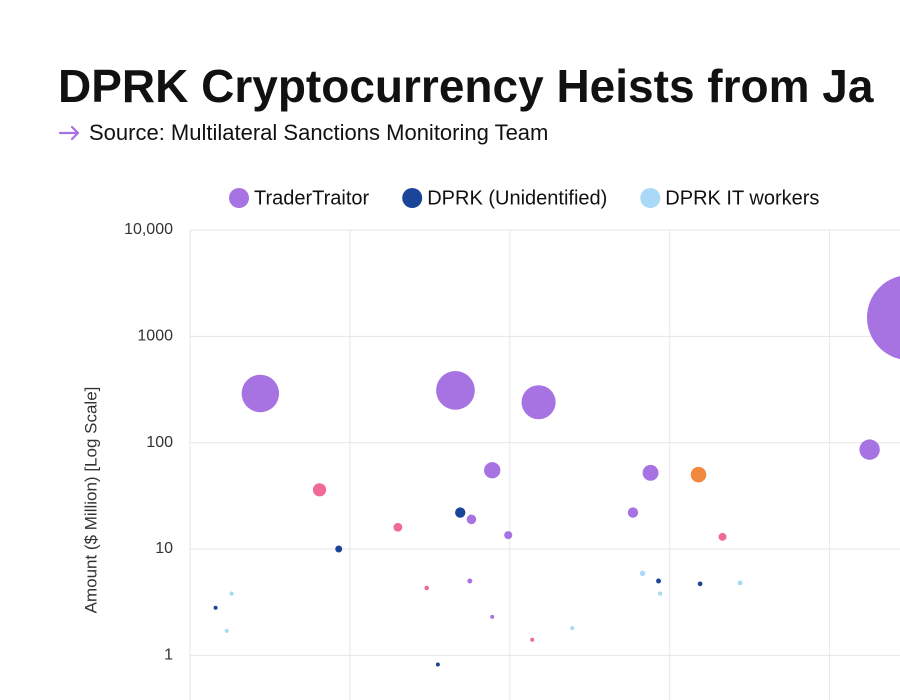 Image resolution: width=900 pixels, height=700 pixels. Describe the element at coordinates (159, 442) in the screenshot. I see `y-tick-label: 100` at that location.